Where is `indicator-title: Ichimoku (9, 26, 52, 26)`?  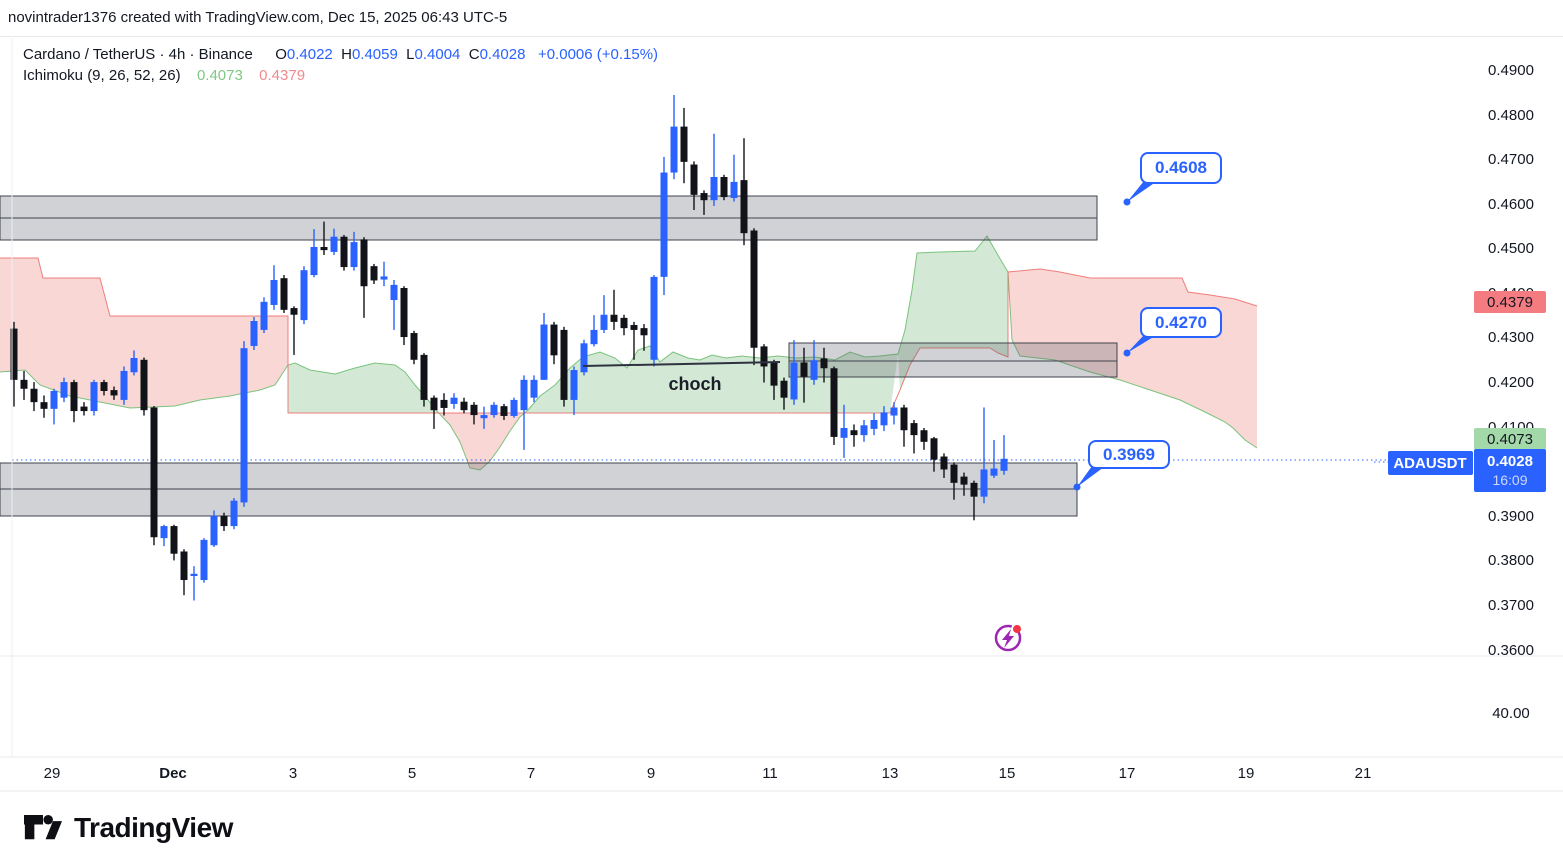 indicator-title: Ichimoku (9, 26, 52, 26) is located at coordinates (102, 75).